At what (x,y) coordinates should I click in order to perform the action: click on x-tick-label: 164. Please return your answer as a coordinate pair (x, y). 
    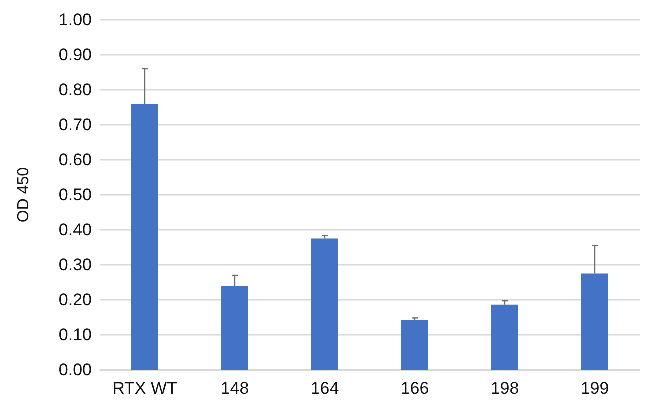
    Looking at the image, I should click on (325, 388).